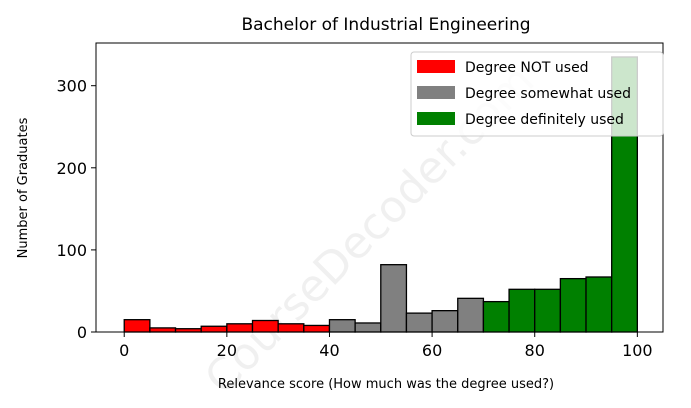 This screenshot has height=408, width=691. What do you see at coordinates (548, 94) in the screenshot?
I see `legend-label: Degree somewhat used` at bounding box center [548, 94].